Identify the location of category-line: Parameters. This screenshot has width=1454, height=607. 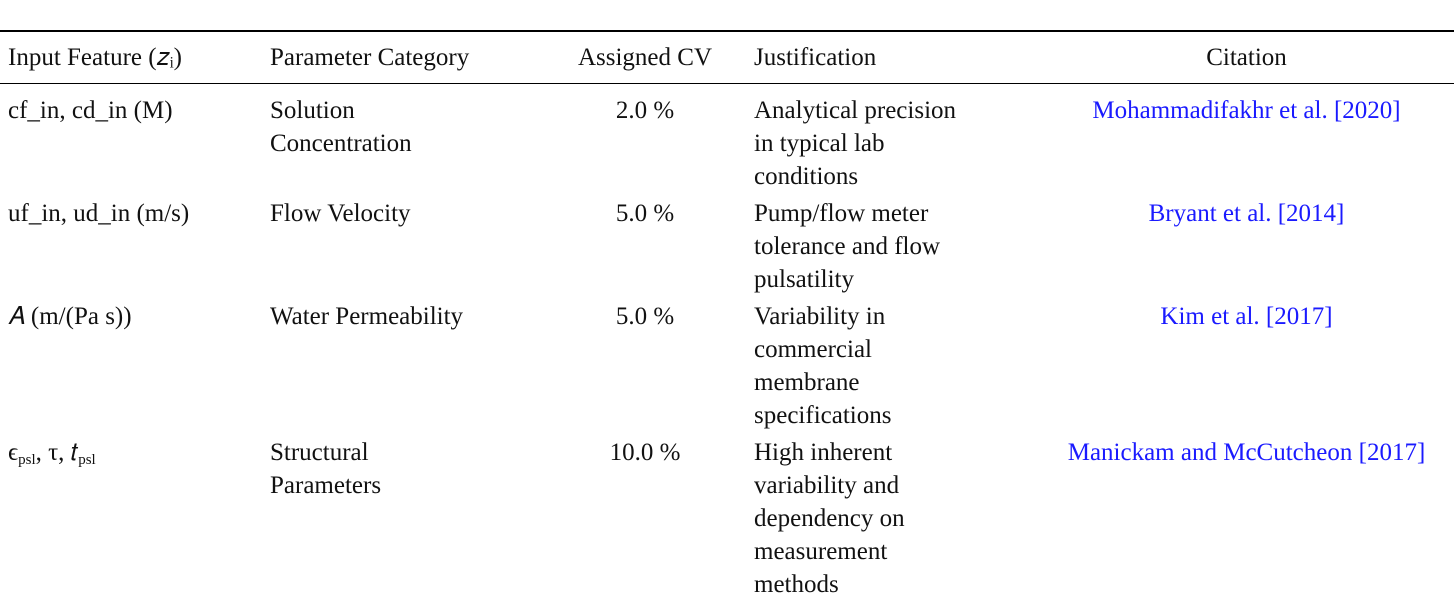
(326, 485).